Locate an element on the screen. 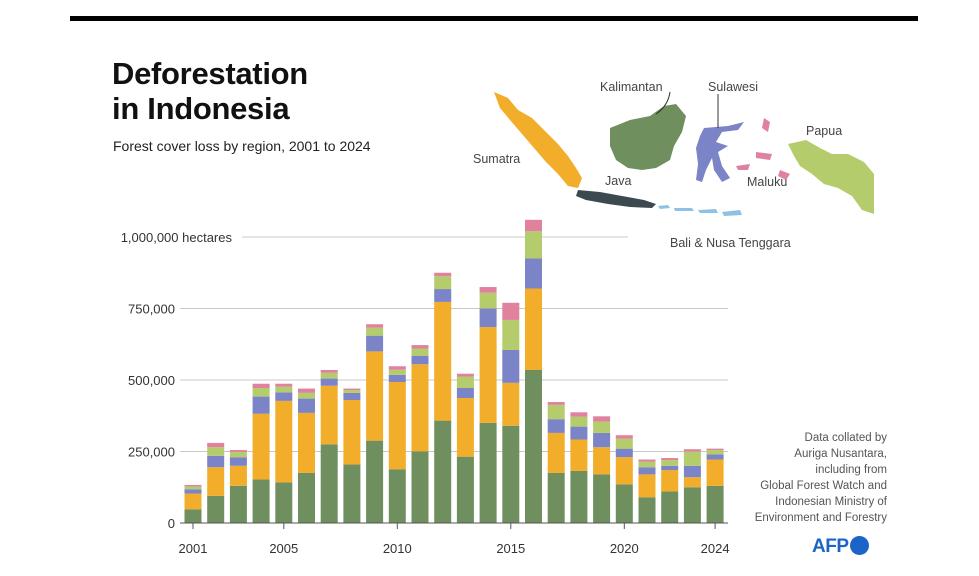 The width and height of the screenshot is (979, 576). source-line: Environment and Forestry is located at coordinates (820, 518).